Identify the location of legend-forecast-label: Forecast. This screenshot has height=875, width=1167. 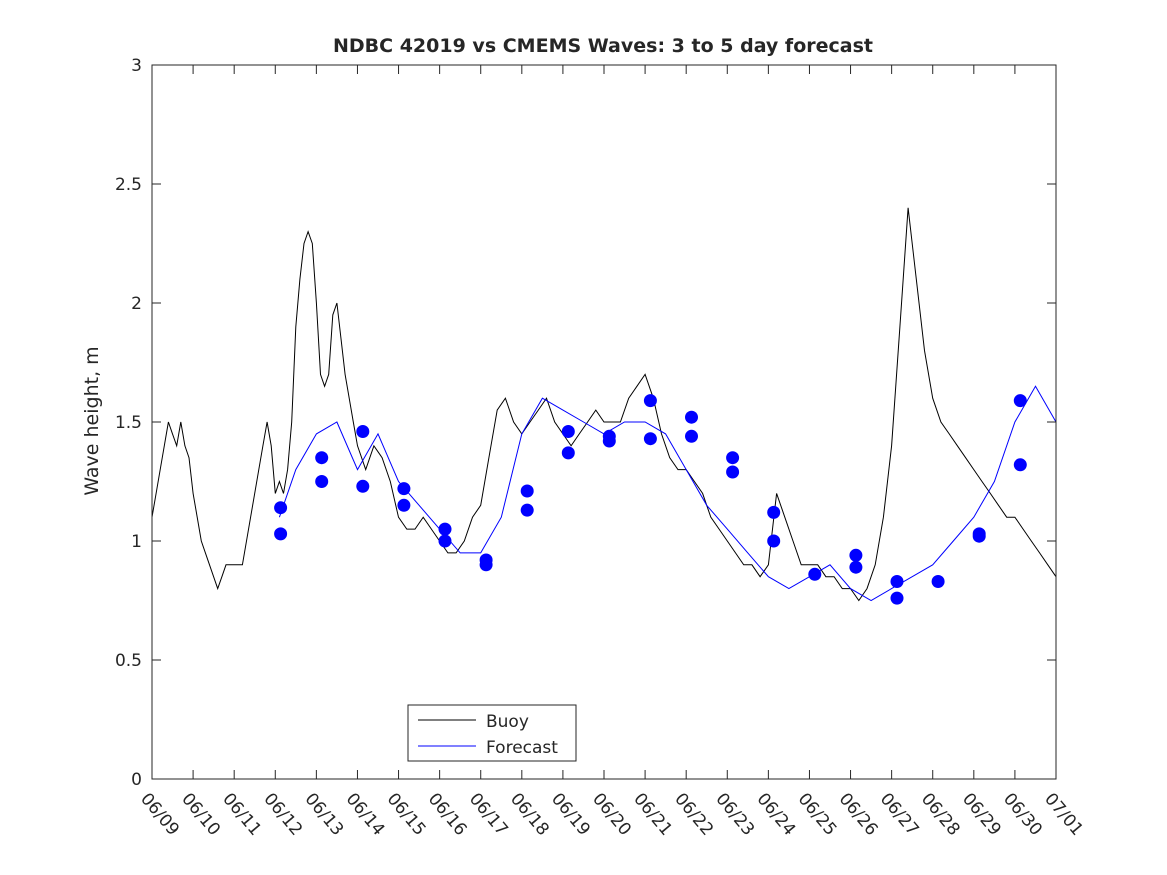
(522, 748).